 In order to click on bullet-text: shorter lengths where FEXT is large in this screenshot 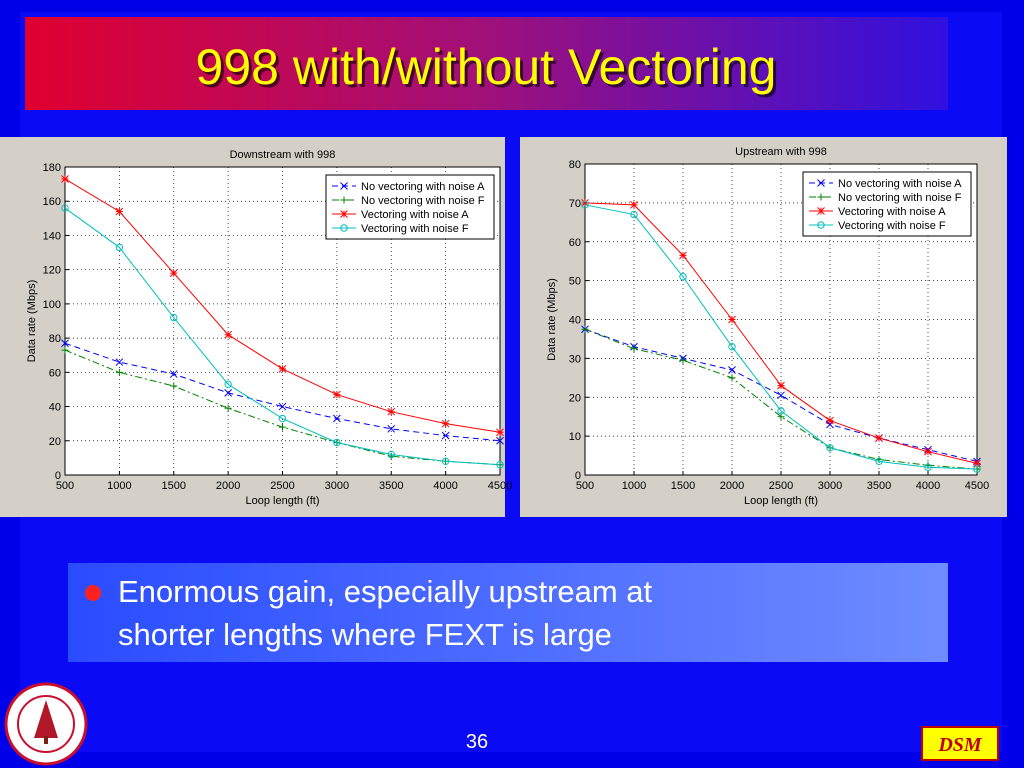, I will do `click(365, 634)`.